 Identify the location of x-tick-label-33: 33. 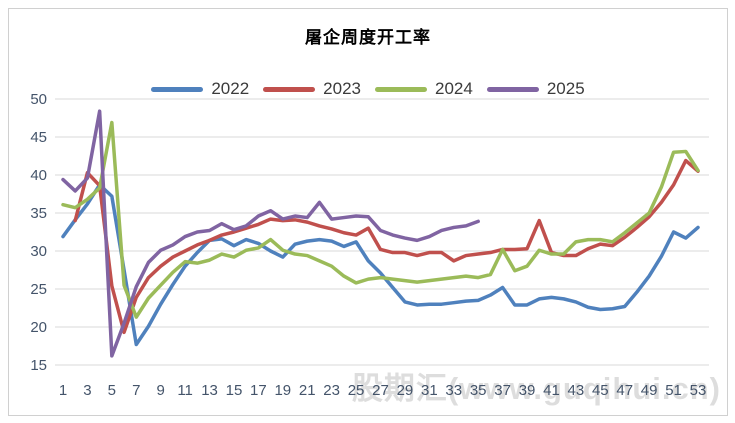
(453, 390).